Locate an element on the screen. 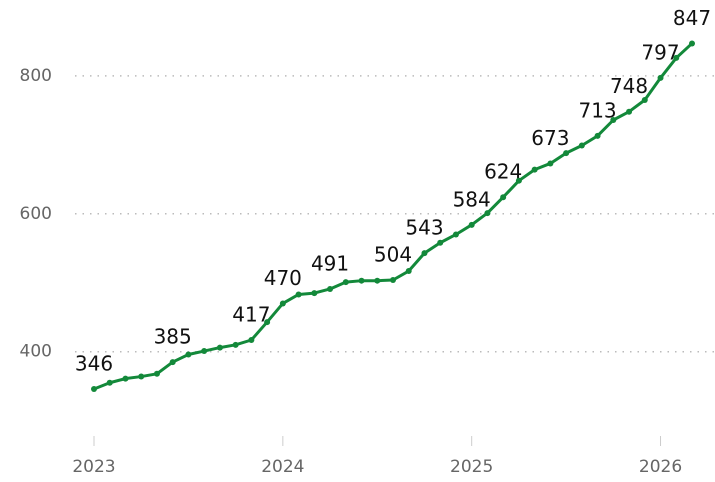 This screenshot has height=482, width=715. x-tick-label: 2023 is located at coordinates (93, 467).